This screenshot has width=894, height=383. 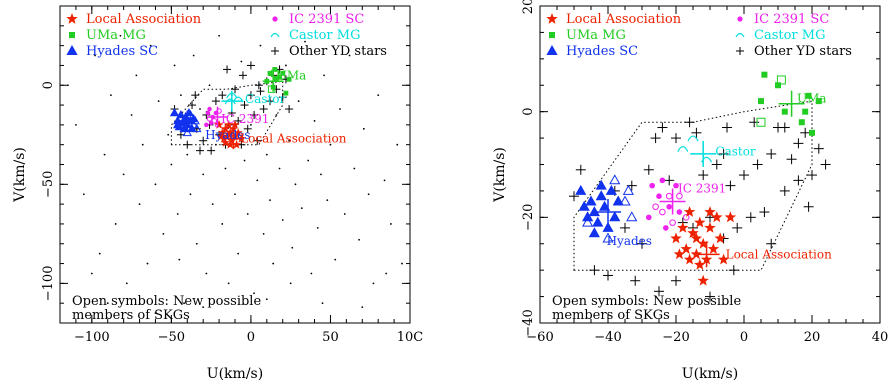 What do you see at coordinates (275, 73) in the screenshot?
I see `uma-open-point` at bounding box center [275, 73].